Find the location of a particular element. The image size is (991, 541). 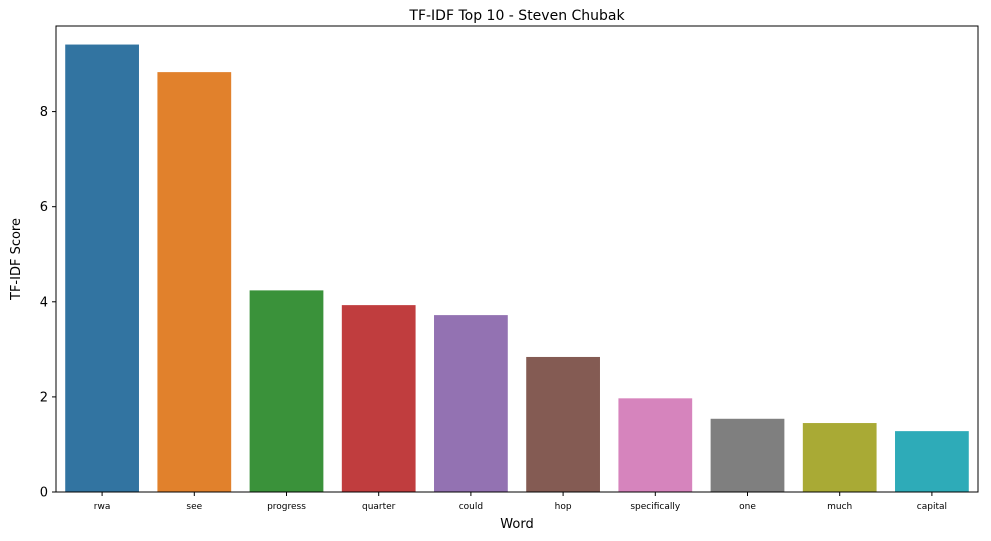

x-tick-label: rwa is located at coordinates (102, 507).